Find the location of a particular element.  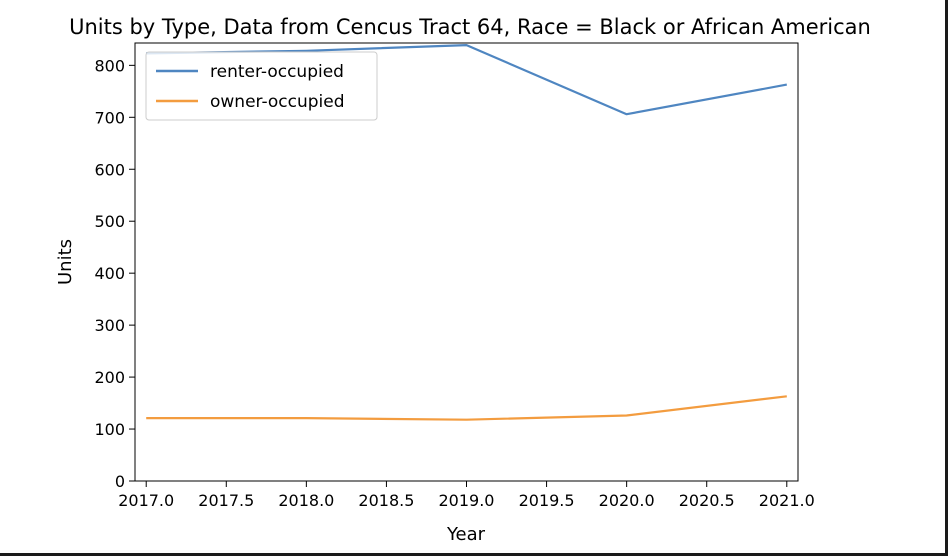

x-tick-label: 2021.0 is located at coordinates (787, 500).